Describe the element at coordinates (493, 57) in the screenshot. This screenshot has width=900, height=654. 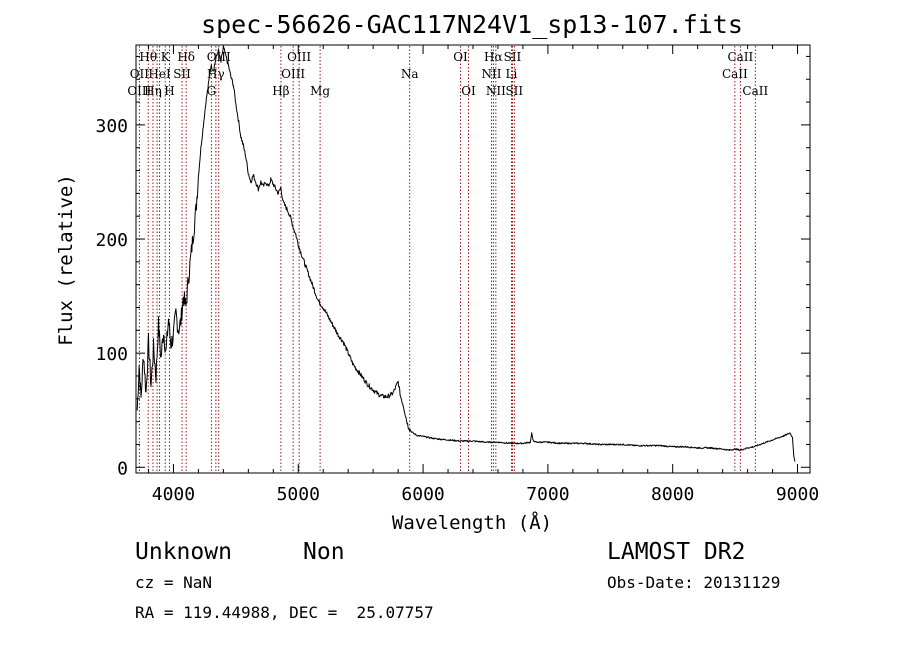
I see `line-annotation-19: Hα` at that location.